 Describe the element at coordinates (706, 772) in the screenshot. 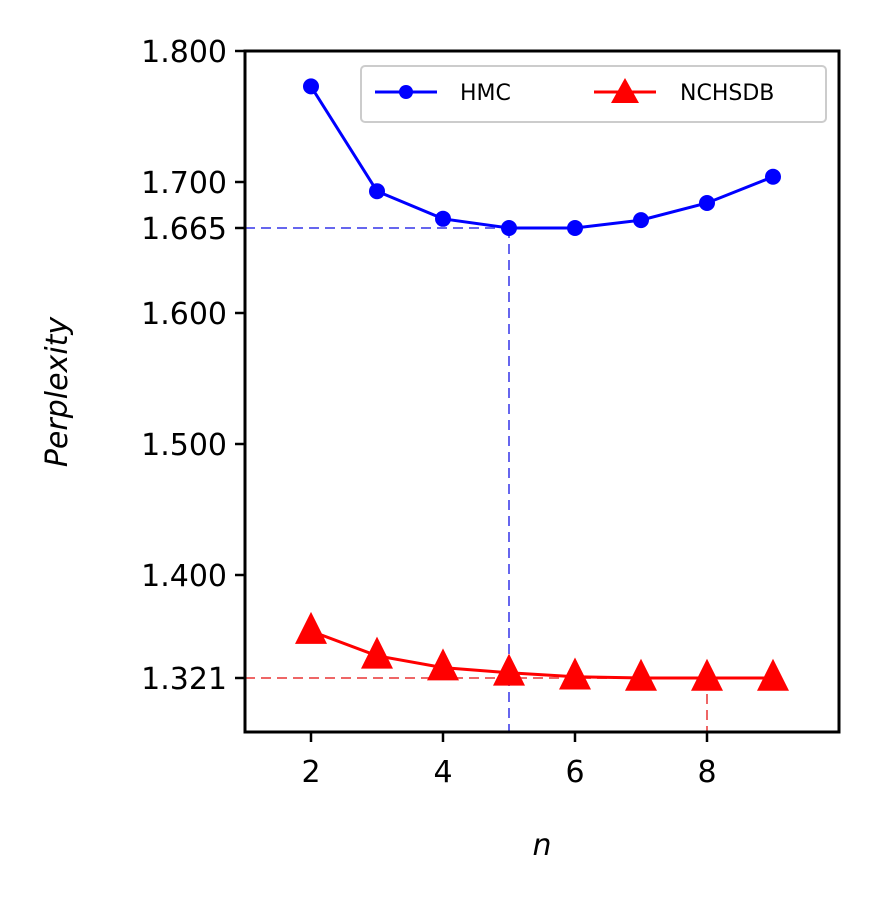

I see `x-tick-label: 8` at that location.